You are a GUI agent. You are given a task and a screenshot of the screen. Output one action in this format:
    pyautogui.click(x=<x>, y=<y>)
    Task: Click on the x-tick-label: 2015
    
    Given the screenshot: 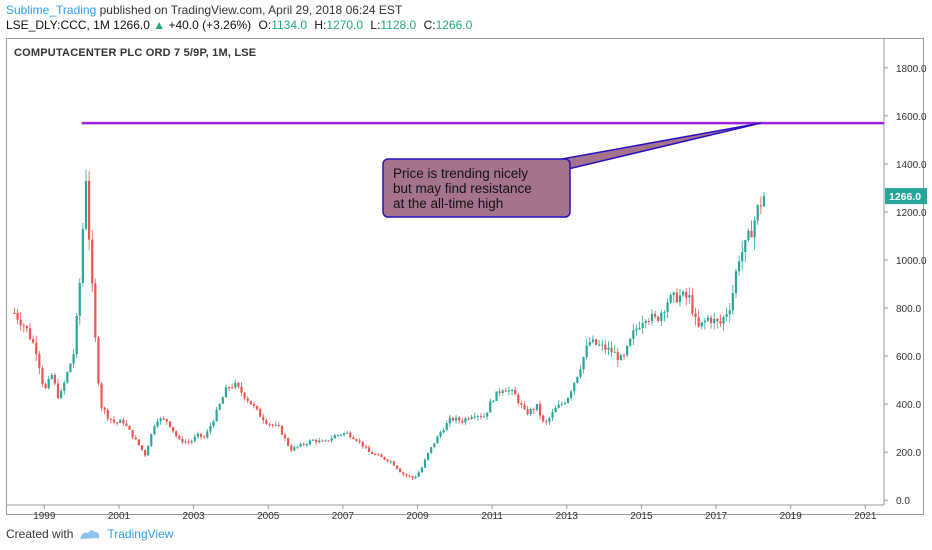 What is the action you would take?
    pyautogui.click(x=641, y=516)
    